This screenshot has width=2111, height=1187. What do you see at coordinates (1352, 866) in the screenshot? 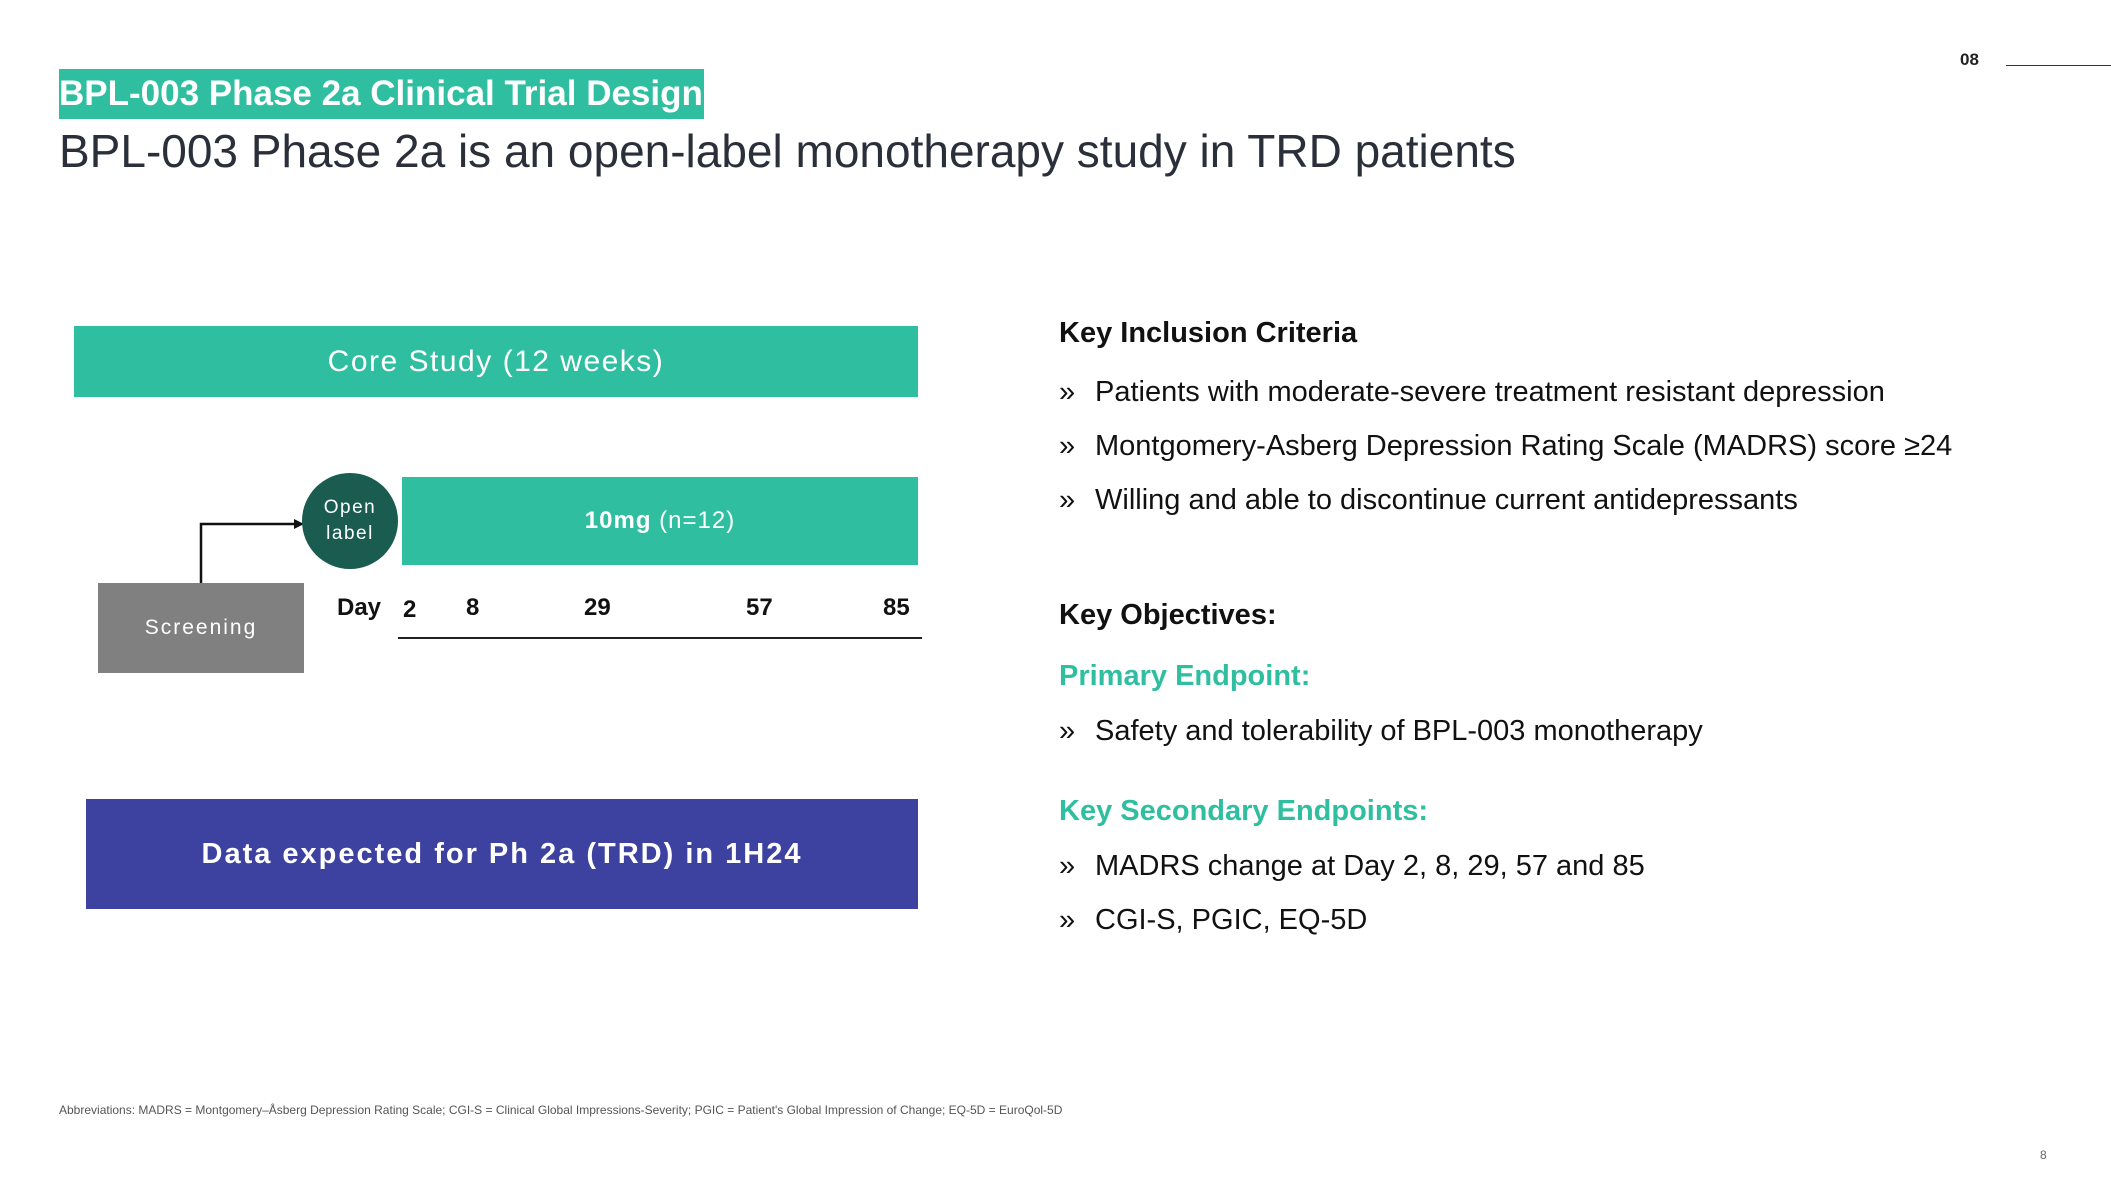
I see `secondary-endpoint-item: » MADRS change at Day 2, 8, 29, 57 and 85` at bounding box center [1352, 866].